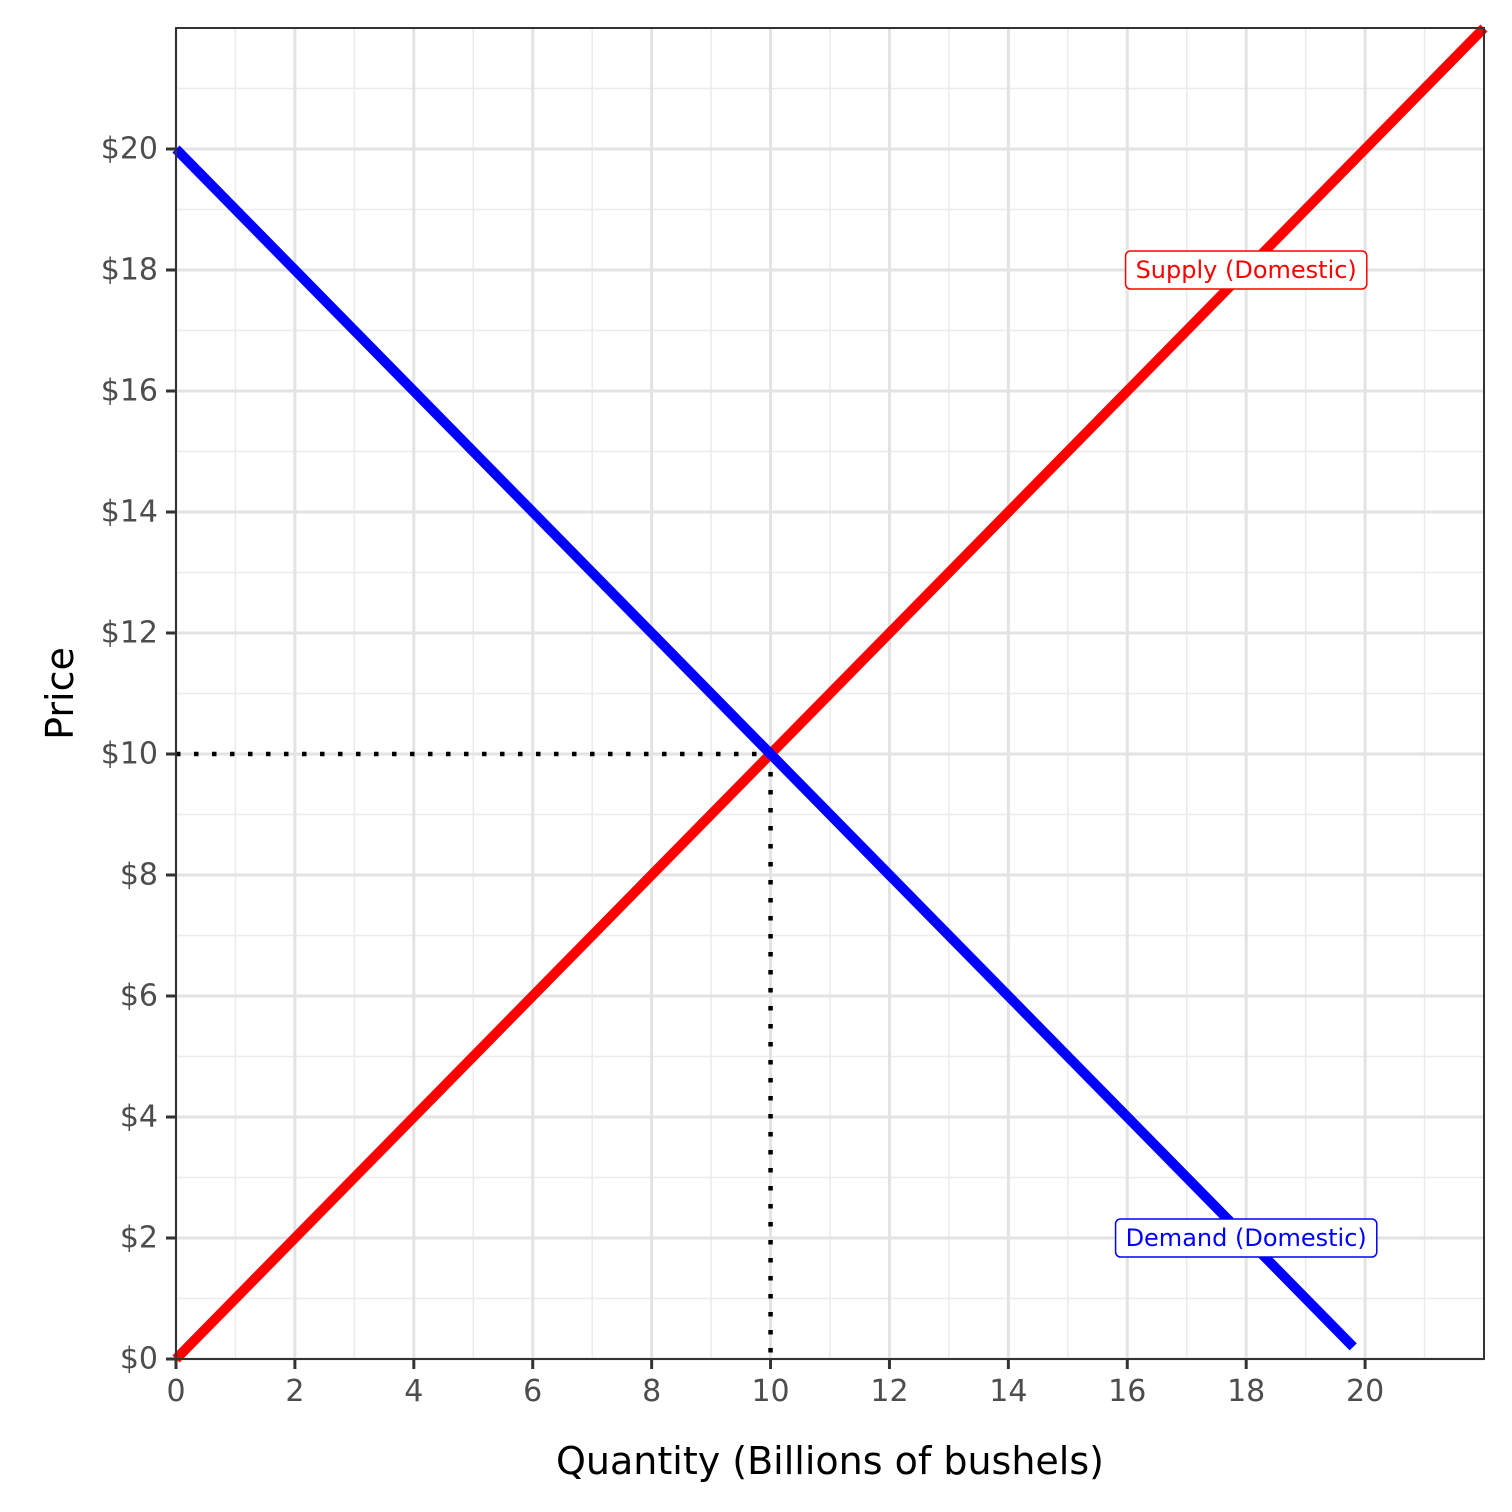  I want to click on y-tick-label: $8, so click(139, 875).